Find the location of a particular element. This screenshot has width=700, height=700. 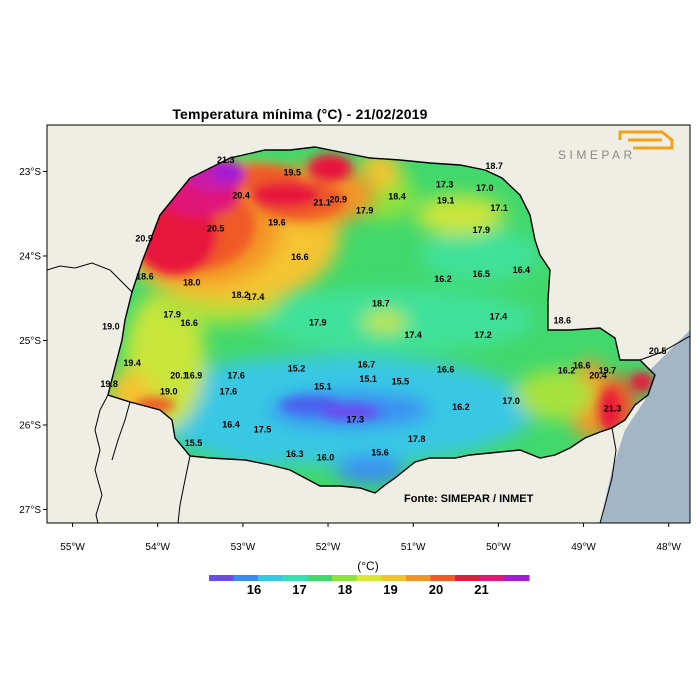

colorbar-tick-label: 21 is located at coordinates (481, 589).